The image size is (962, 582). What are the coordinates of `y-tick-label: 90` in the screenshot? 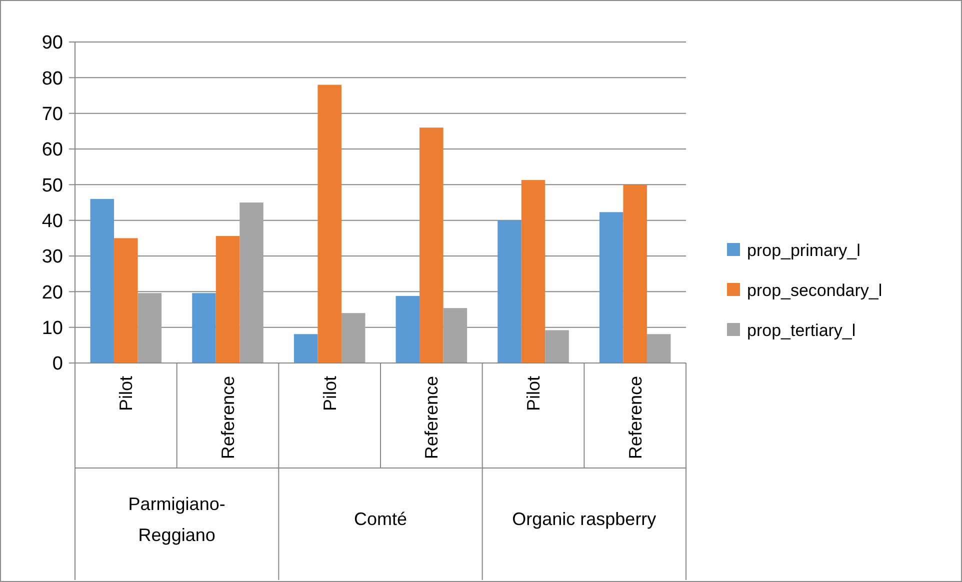 It's located at (52, 43).